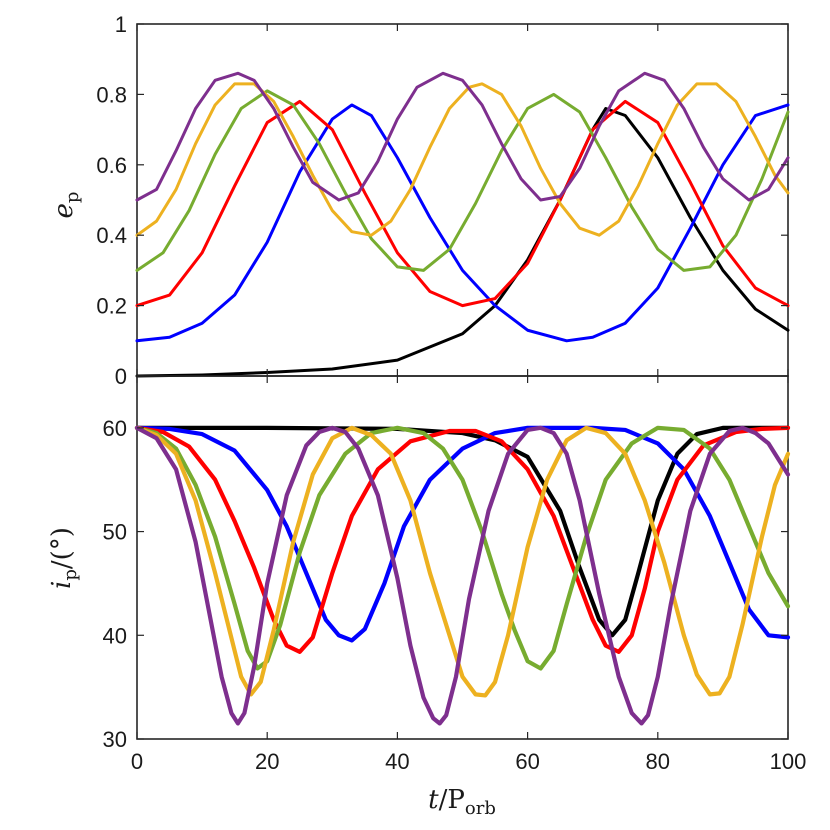  Describe the element at coordinates (121, 24) in the screenshot. I see `panel-top-ytick-label: 1` at that location.